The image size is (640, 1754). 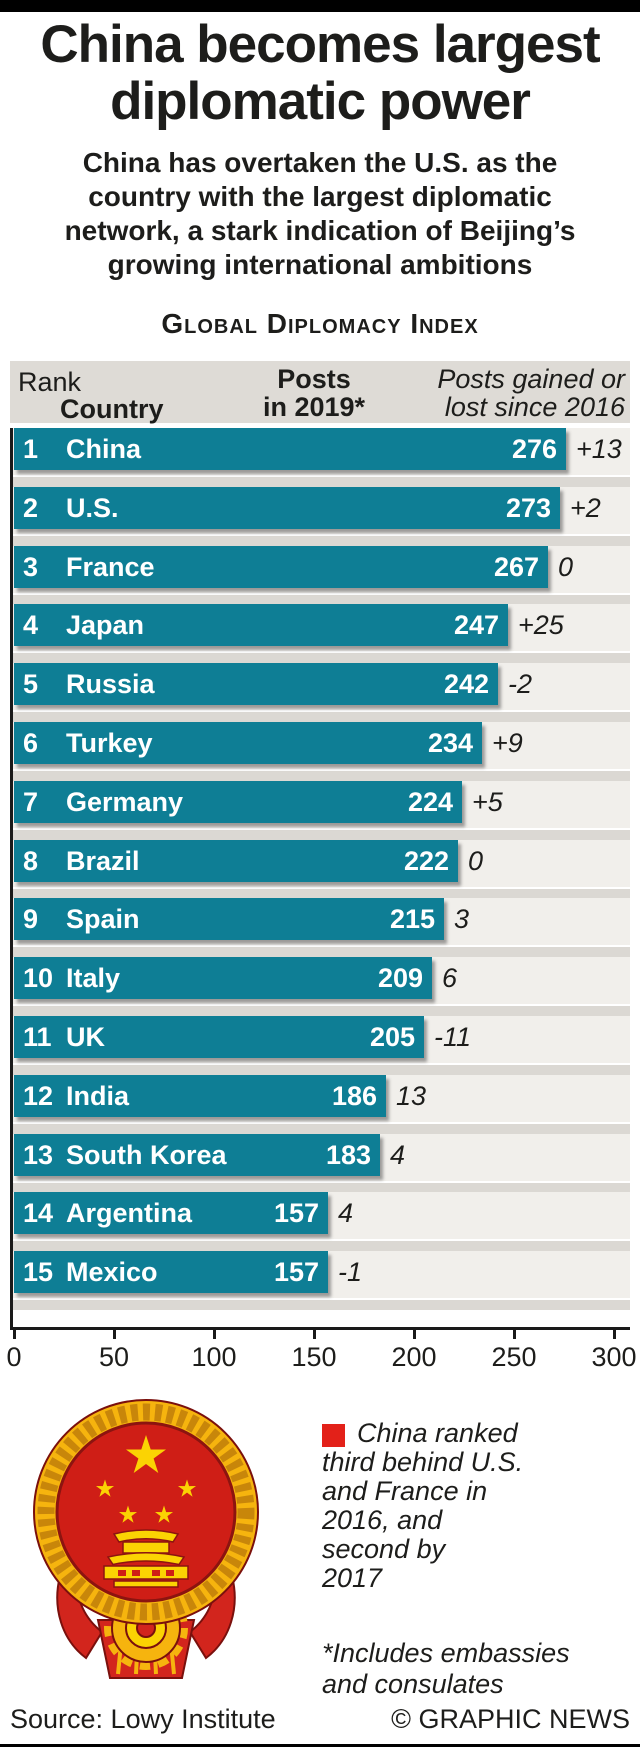 I want to click on country-label: Russia, so click(x=110, y=684).